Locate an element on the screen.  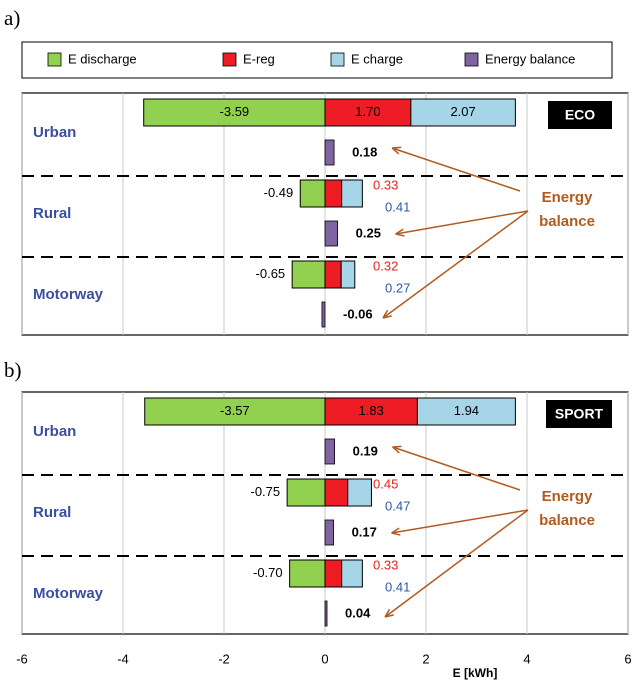
badge-text: ECO is located at coordinates (580, 115).